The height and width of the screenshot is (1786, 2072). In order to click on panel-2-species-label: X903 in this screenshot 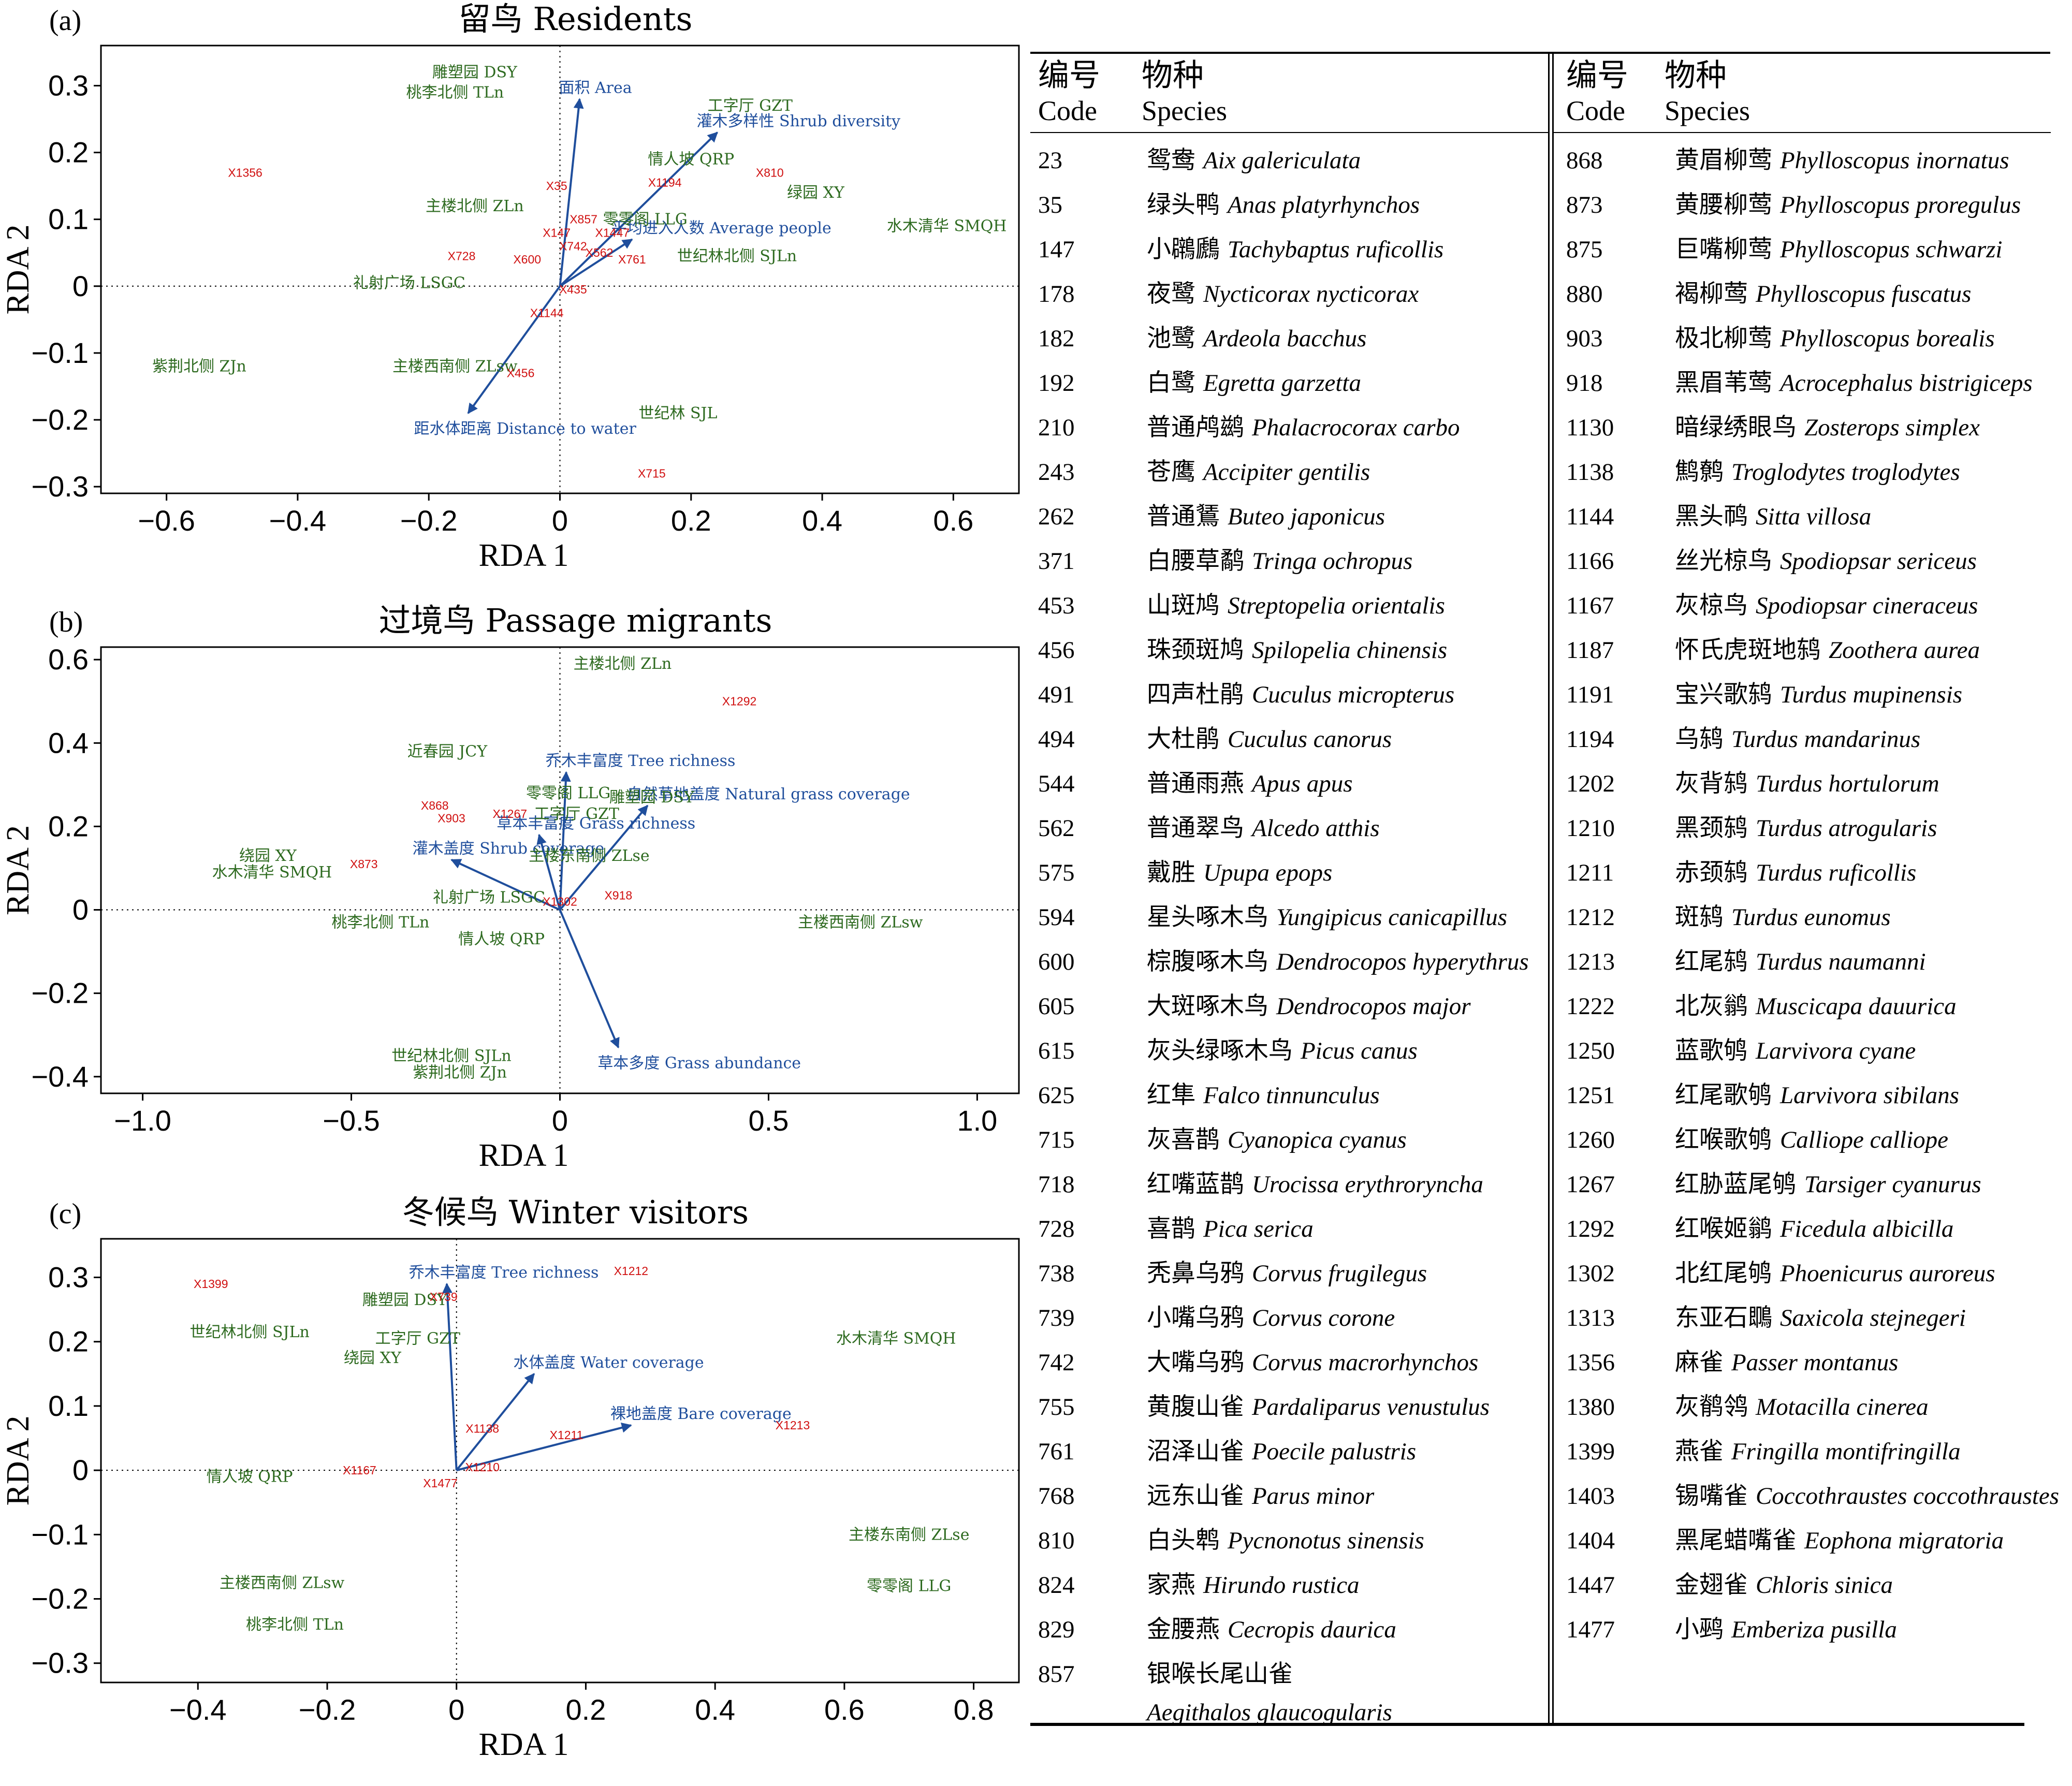, I will do `click(451, 818)`.